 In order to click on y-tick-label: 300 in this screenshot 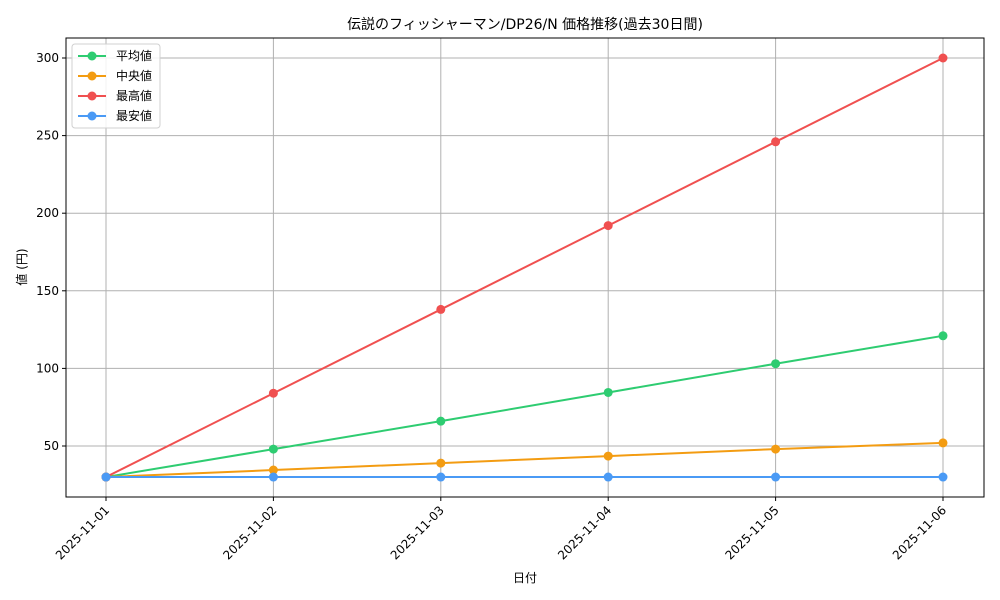, I will do `click(47, 58)`.